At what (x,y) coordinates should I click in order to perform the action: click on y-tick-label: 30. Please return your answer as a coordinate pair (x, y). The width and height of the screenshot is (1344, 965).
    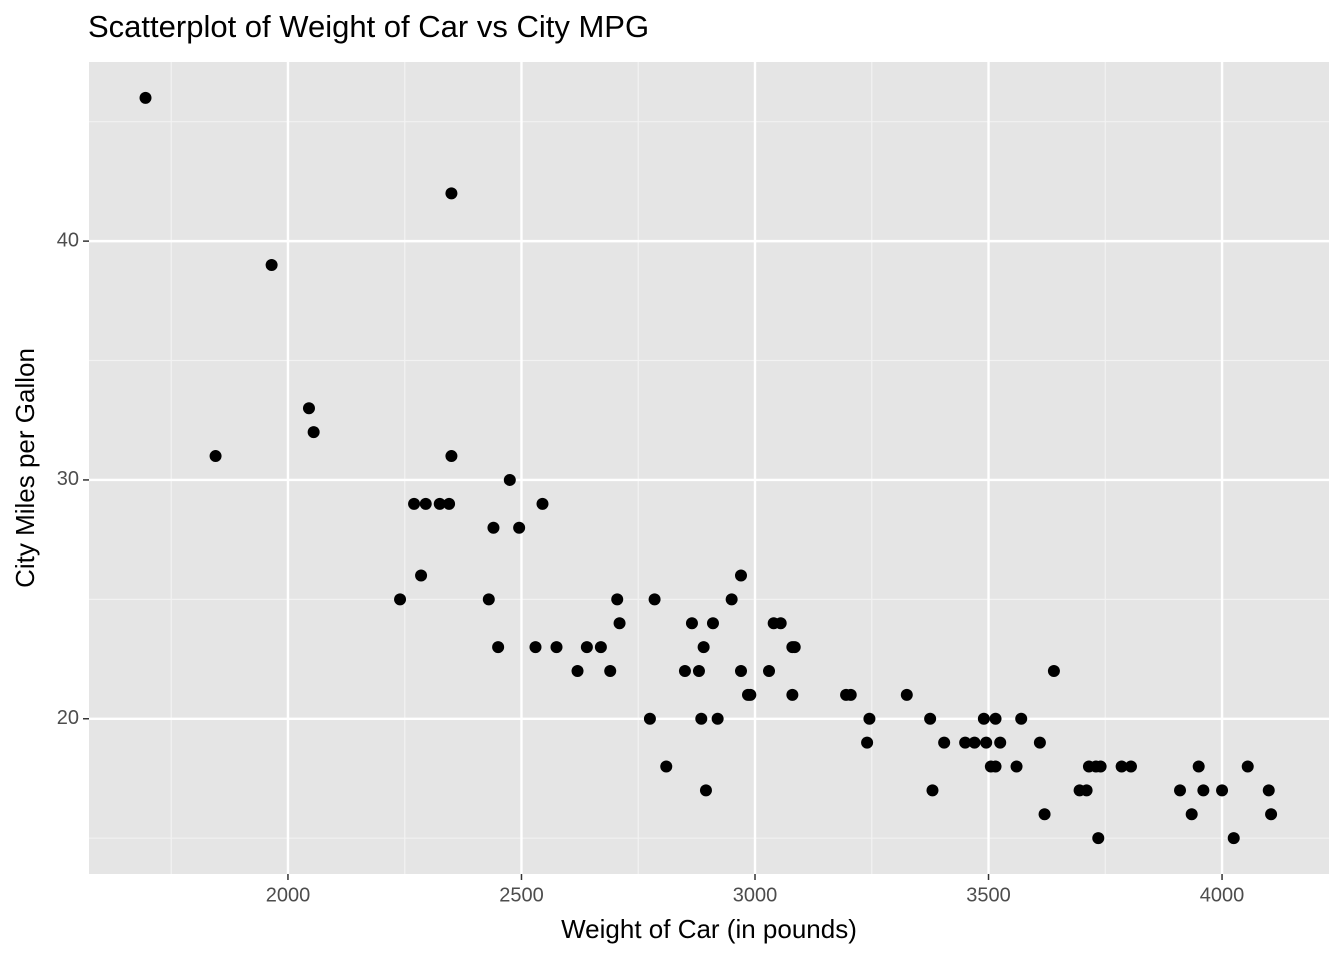
    Looking at the image, I should click on (68, 479).